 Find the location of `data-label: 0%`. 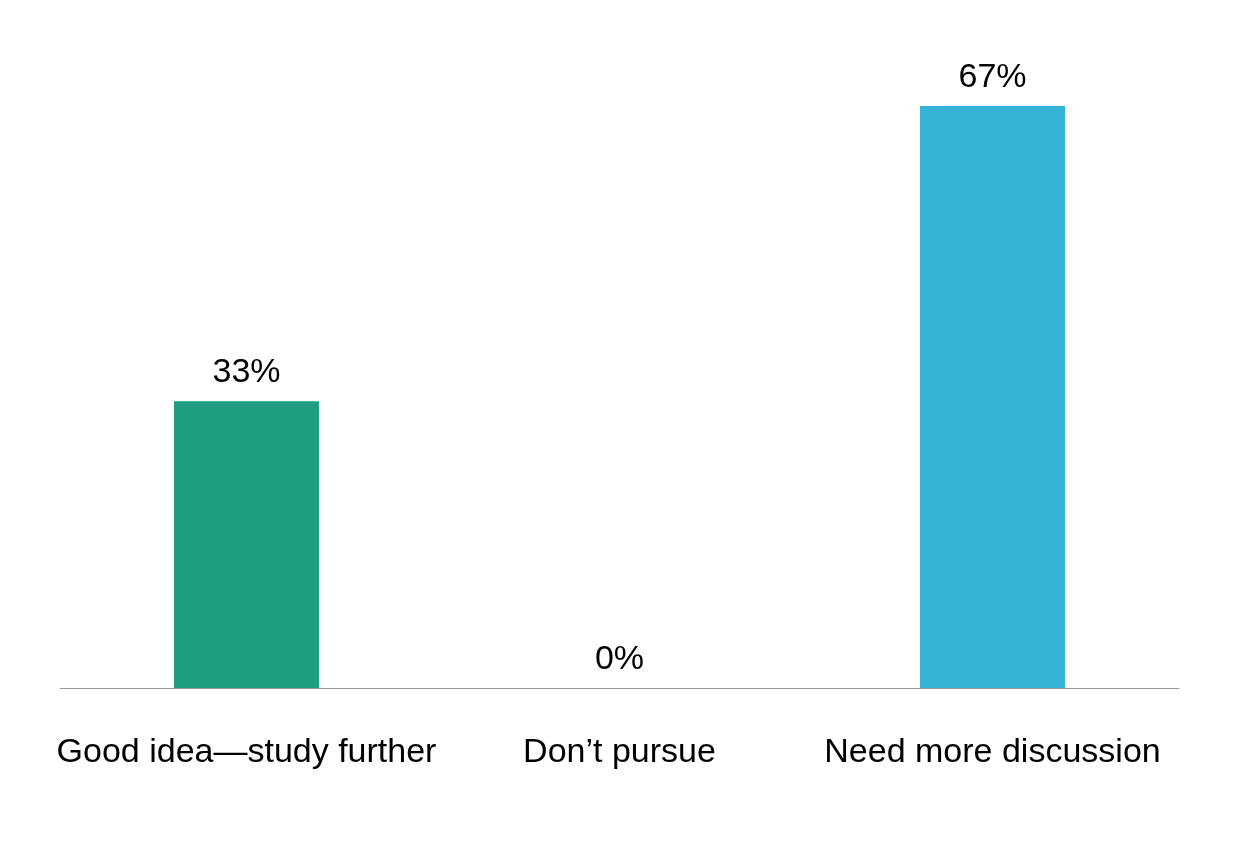

data-label: 0% is located at coordinates (619, 657).